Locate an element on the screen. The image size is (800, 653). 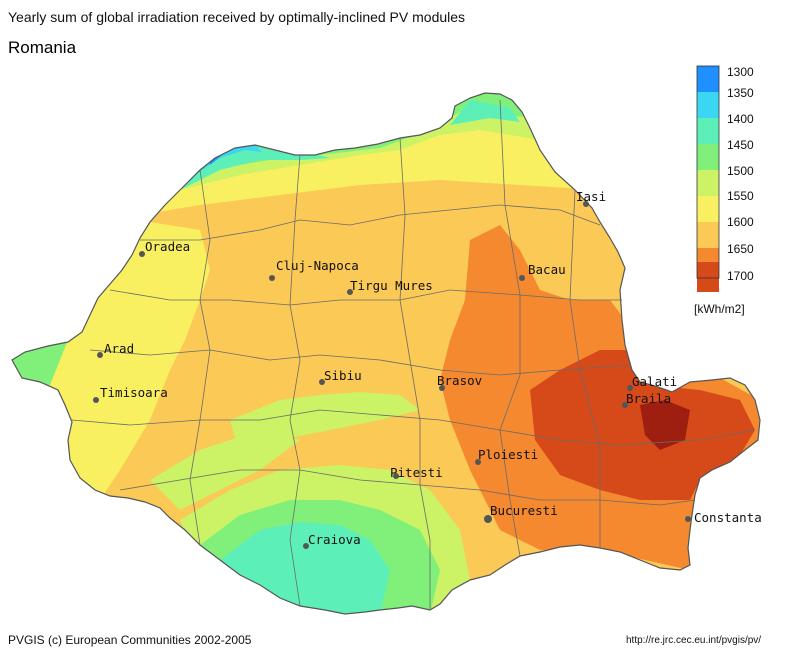
city-marker-ploiesti is located at coordinates (478, 462).